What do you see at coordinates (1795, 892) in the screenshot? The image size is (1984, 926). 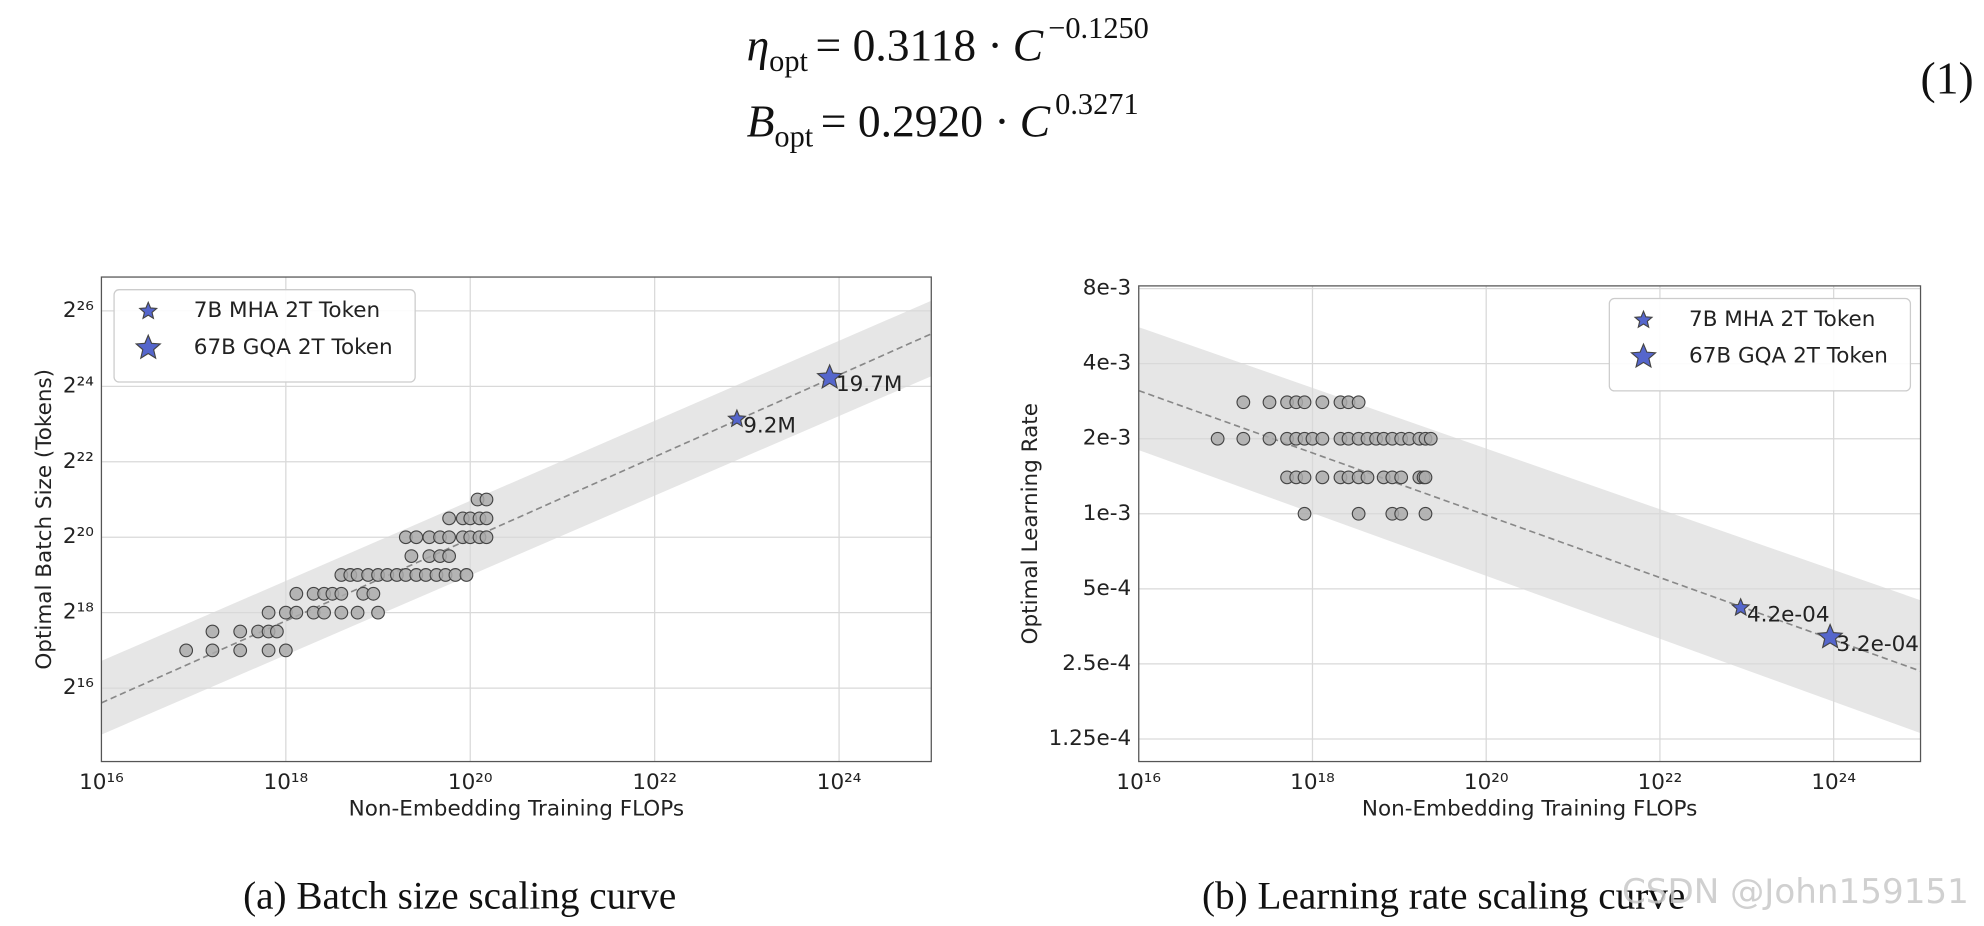 I see `watermark: CSDN @John159151` at bounding box center [1795, 892].